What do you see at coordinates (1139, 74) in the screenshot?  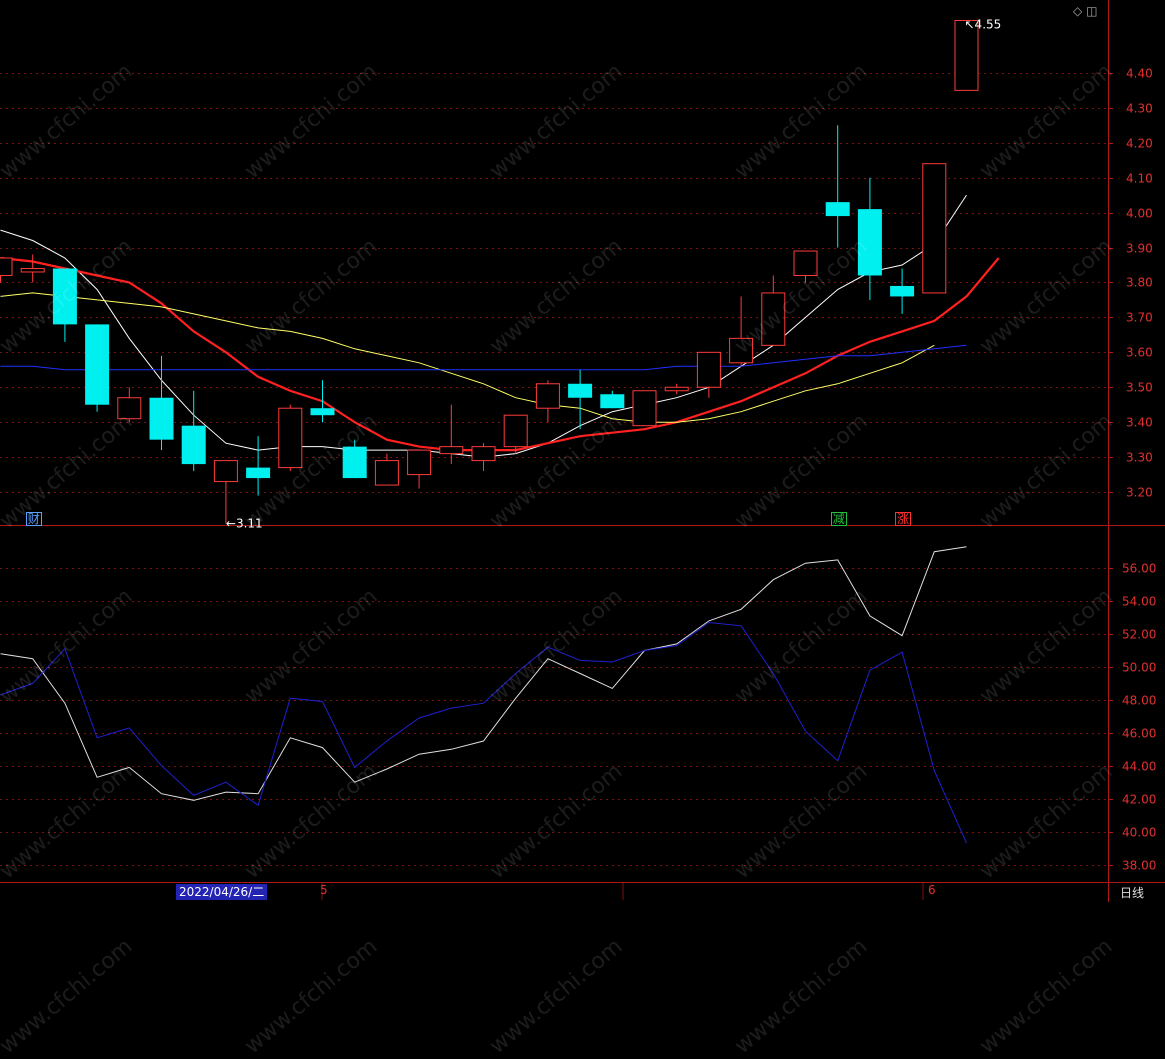 I see `price-tick-label-12: 4.40` at bounding box center [1139, 74].